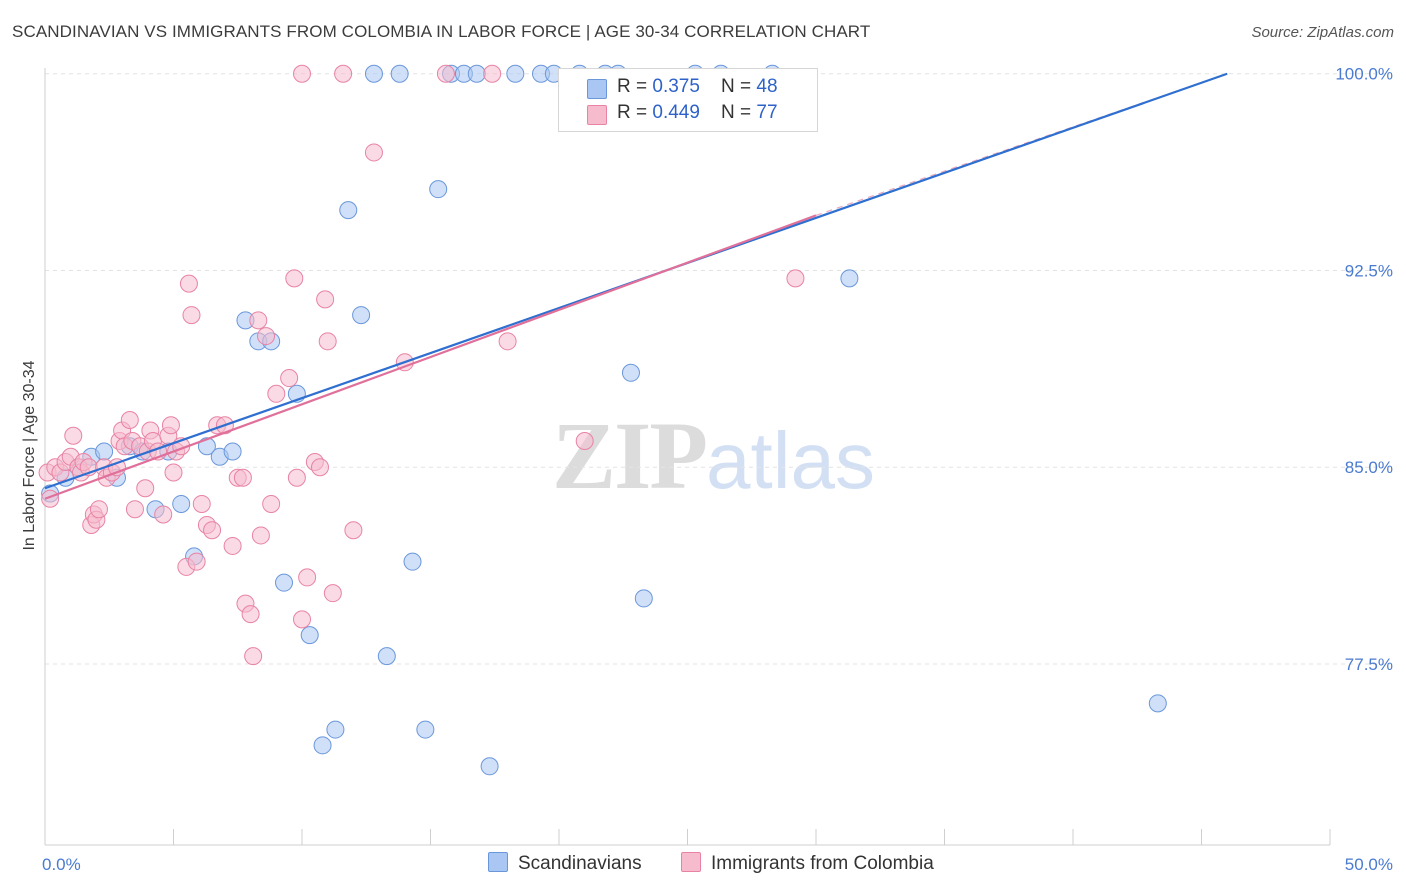 The width and height of the screenshot is (1406, 892). I want to click on bottom-legend-swatch-colombia, so click(691, 862).